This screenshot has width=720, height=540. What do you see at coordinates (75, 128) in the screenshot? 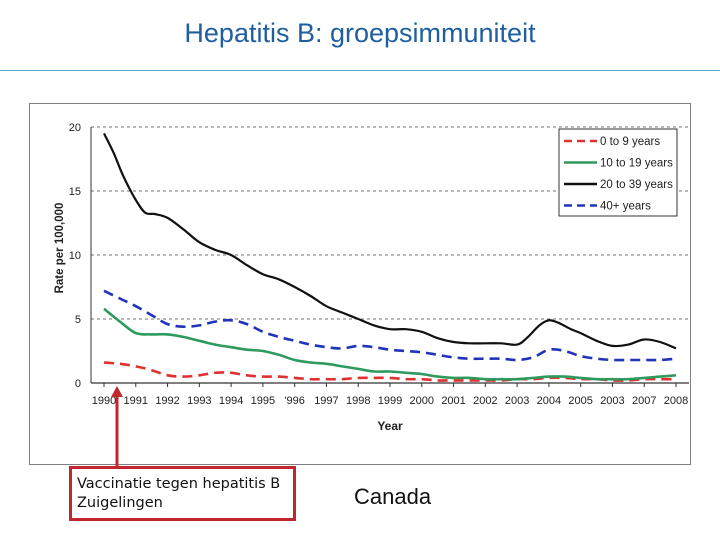
I see `y-tick-label: 20` at bounding box center [75, 128].